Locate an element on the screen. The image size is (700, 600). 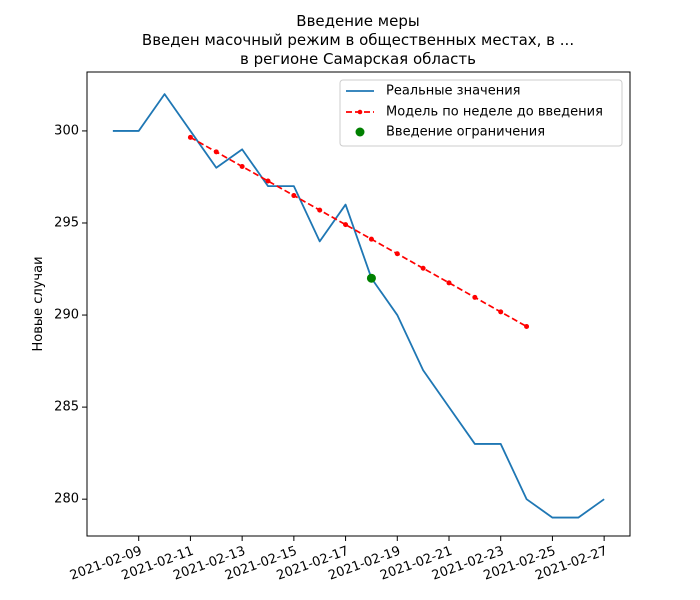
legend-marker-intervention is located at coordinates (360, 132).